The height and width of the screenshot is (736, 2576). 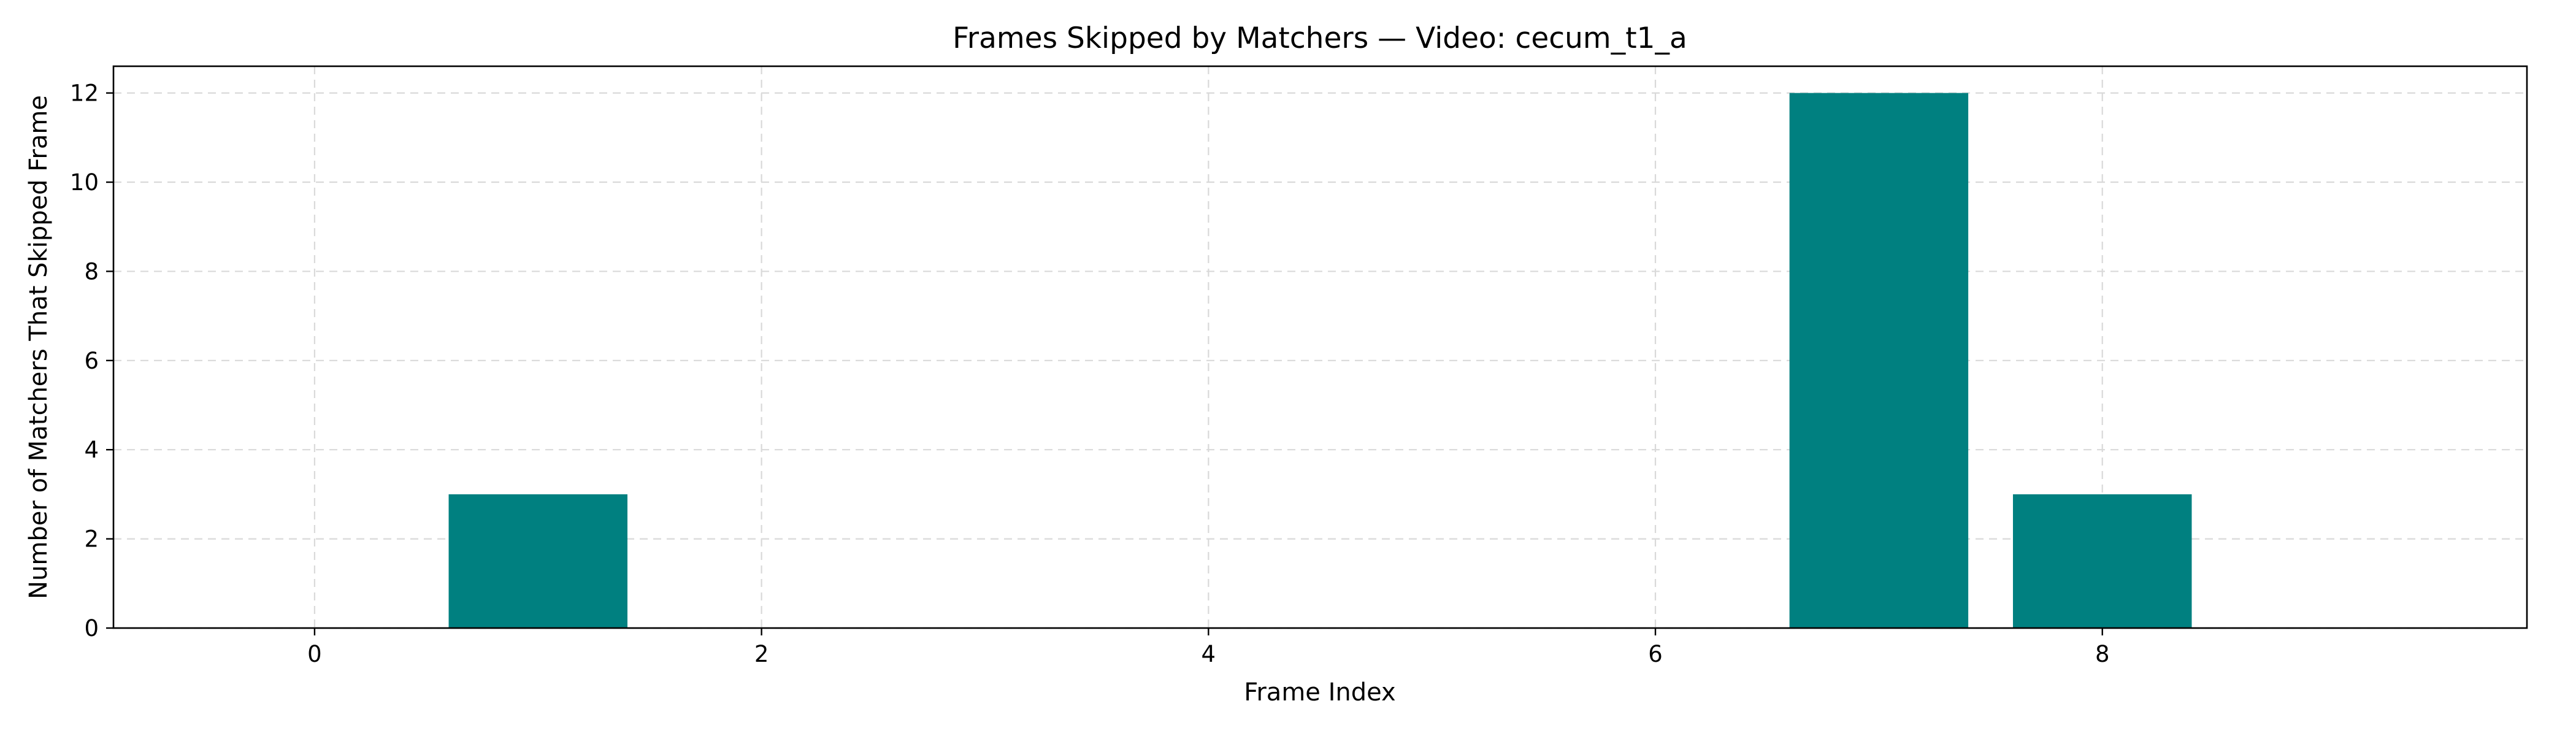 I want to click on y-tick-label: 8, so click(x=91, y=271).